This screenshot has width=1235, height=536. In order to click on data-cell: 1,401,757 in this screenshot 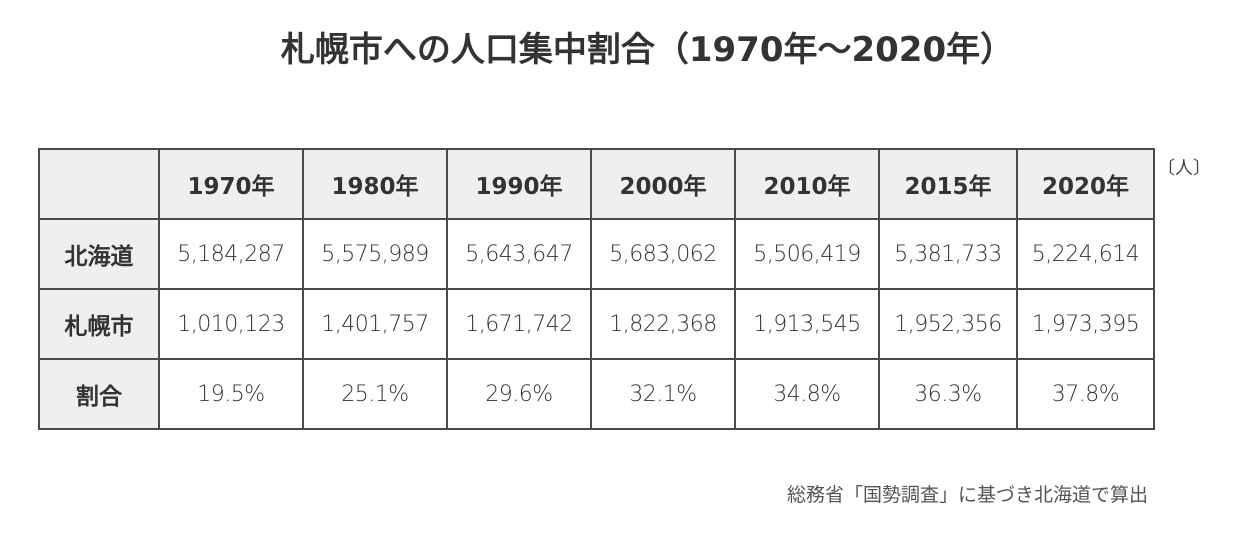, I will do `click(375, 324)`.